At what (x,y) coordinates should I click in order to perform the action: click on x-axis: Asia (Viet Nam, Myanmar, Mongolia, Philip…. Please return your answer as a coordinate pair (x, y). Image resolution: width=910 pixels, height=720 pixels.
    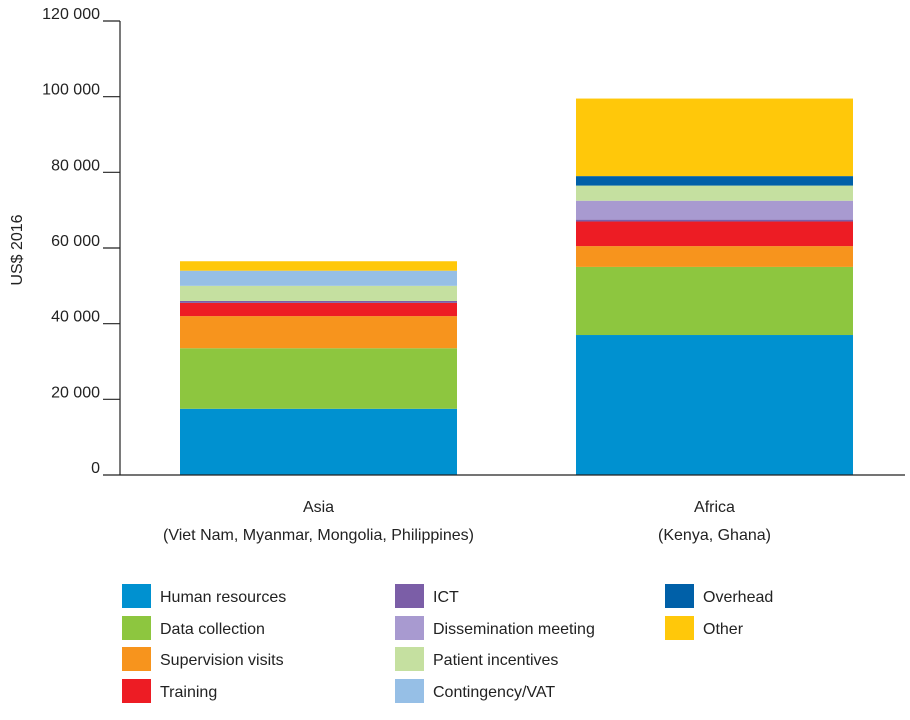
    Looking at the image, I should click on (512, 509).